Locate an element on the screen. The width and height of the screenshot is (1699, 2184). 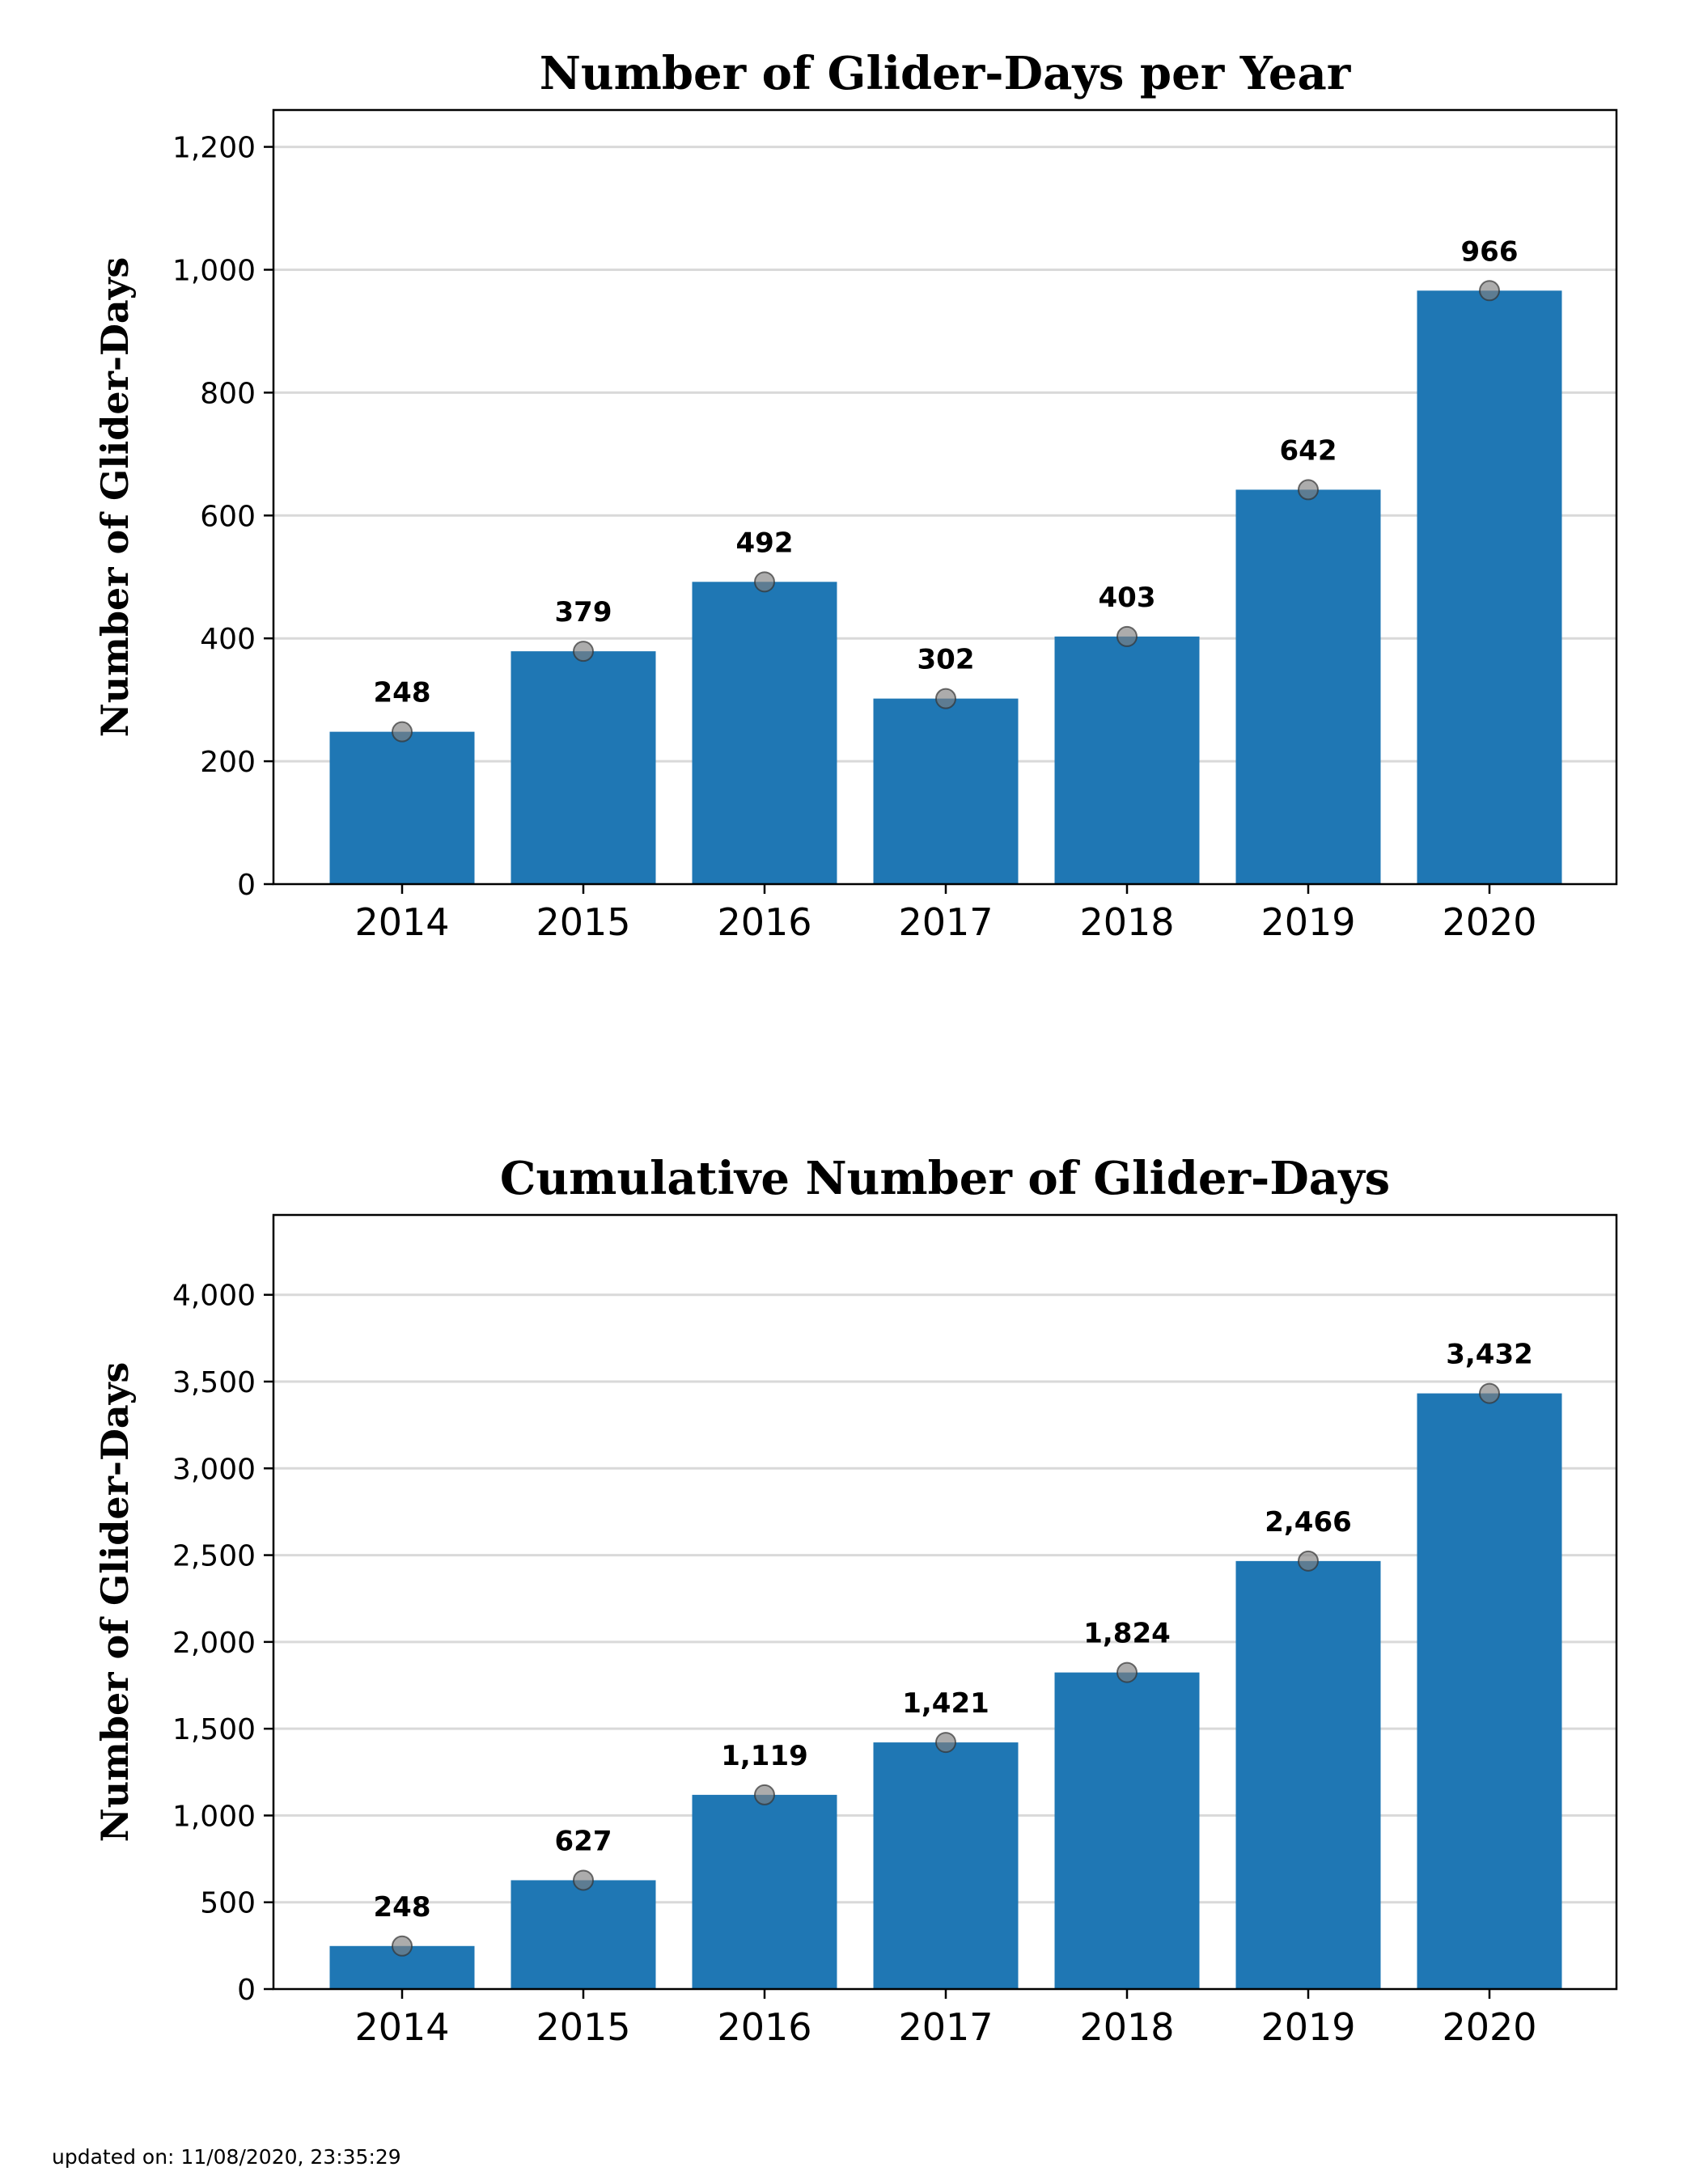
y-tick-label: 2,500 is located at coordinates (214, 1556).